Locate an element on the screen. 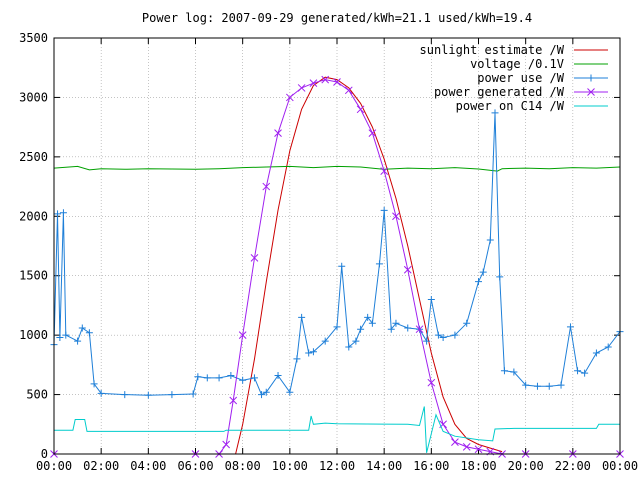  legend-label: power use /W is located at coordinates (520, 78).